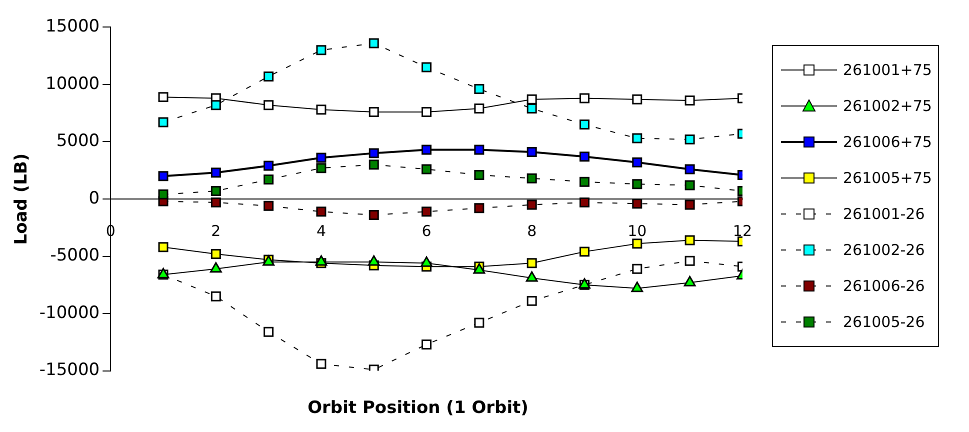  What do you see at coordinates (532, 231) in the screenshot?
I see `x-tick-label: 8` at bounding box center [532, 231].